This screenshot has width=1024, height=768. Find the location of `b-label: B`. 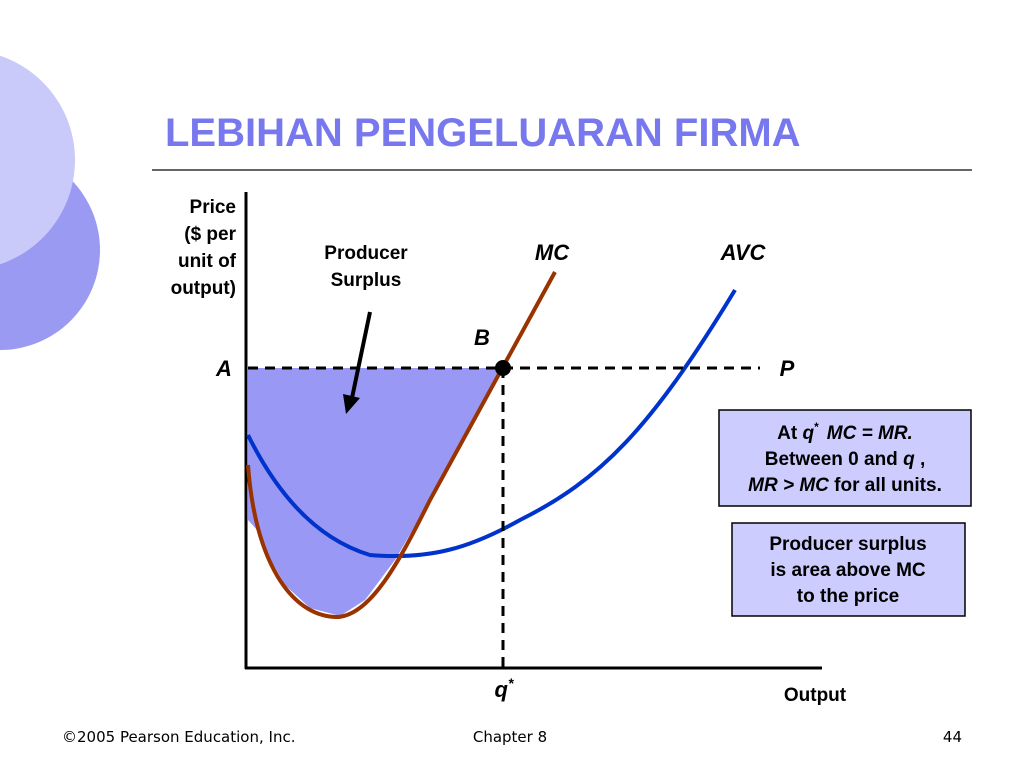

b-label: B is located at coordinates (482, 337).